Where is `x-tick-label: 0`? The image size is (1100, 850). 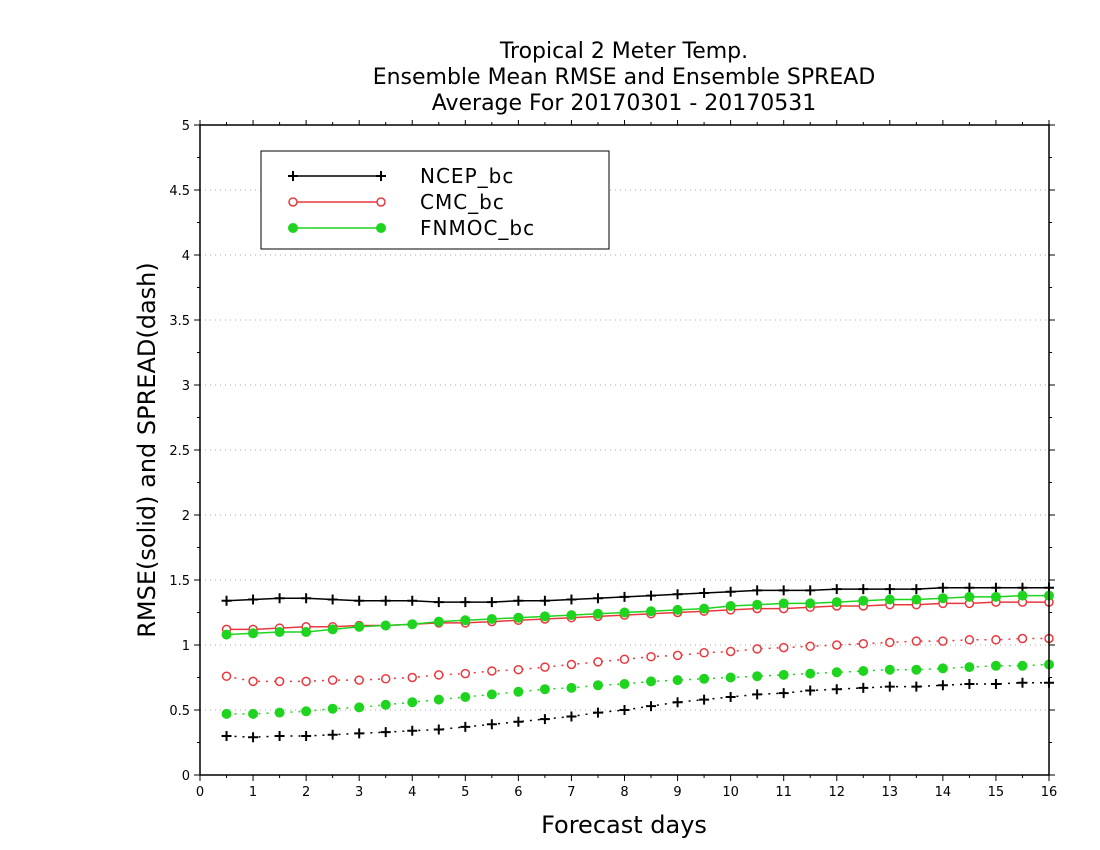 x-tick-label: 0 is located at coordinates (200, 792).